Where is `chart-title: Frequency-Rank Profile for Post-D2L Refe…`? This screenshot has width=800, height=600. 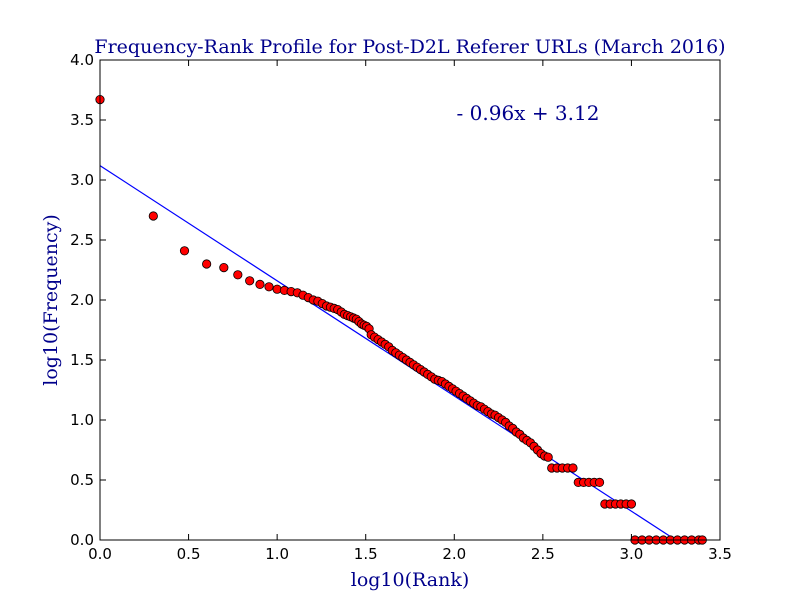
chart-title: Frequency-Rank Profile for Post-D2L Refe… is located at coordinates (409, 47).